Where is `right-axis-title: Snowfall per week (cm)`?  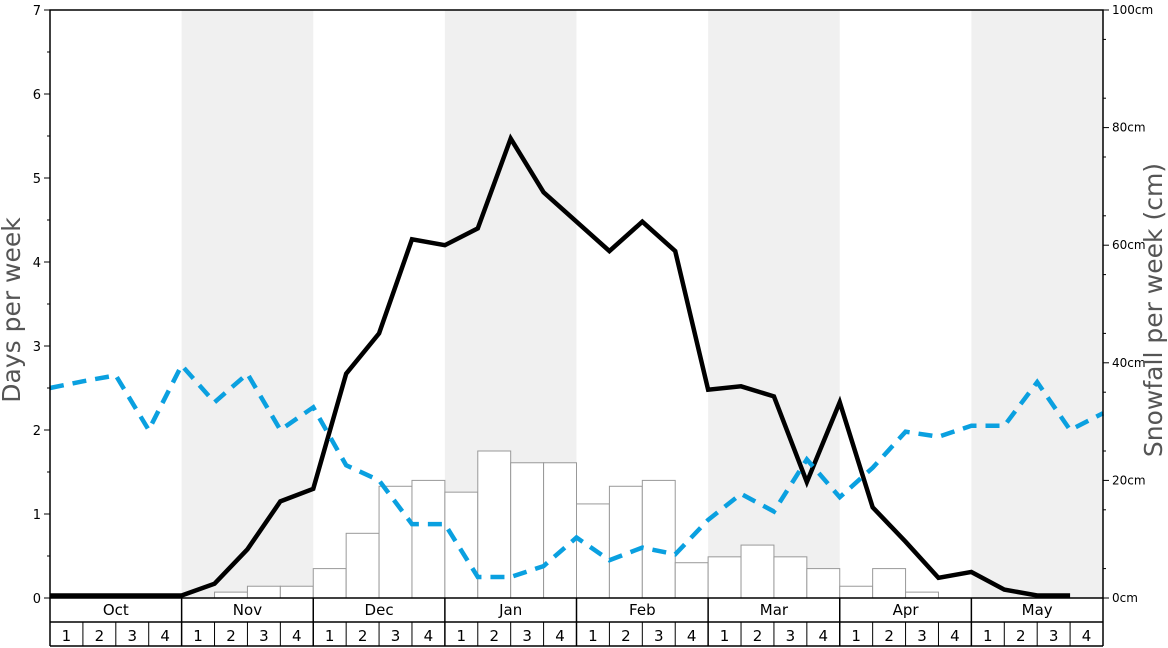 right-axis-title: Snowfall per week (cm) is located at coordinates (1153, 310).